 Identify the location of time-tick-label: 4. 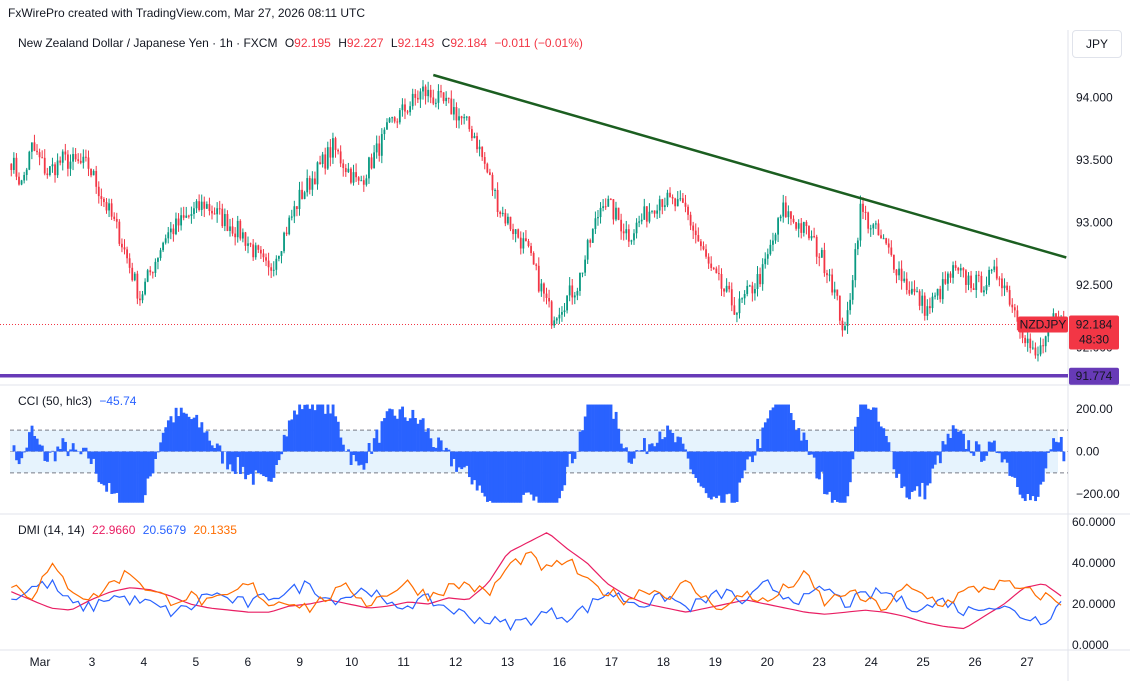
(144, 662).